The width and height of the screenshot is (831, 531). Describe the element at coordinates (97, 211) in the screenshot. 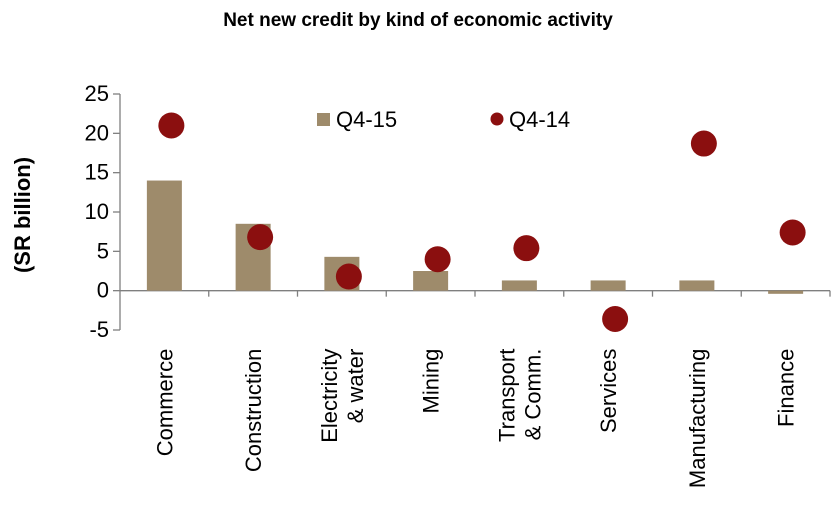

I see `y-tick-label: 10` at that location.